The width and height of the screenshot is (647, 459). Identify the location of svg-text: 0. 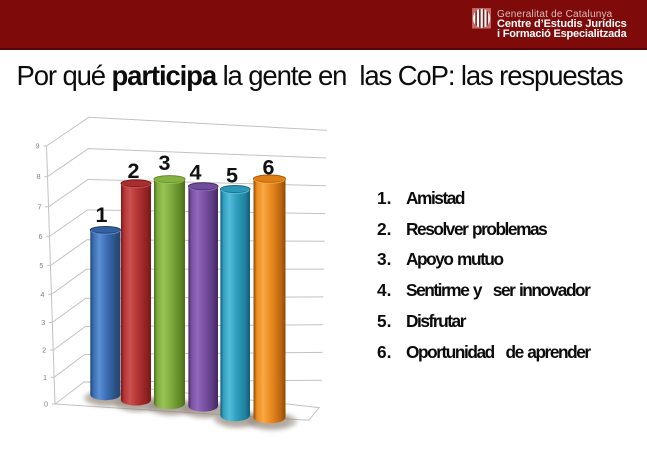
(46, 404).